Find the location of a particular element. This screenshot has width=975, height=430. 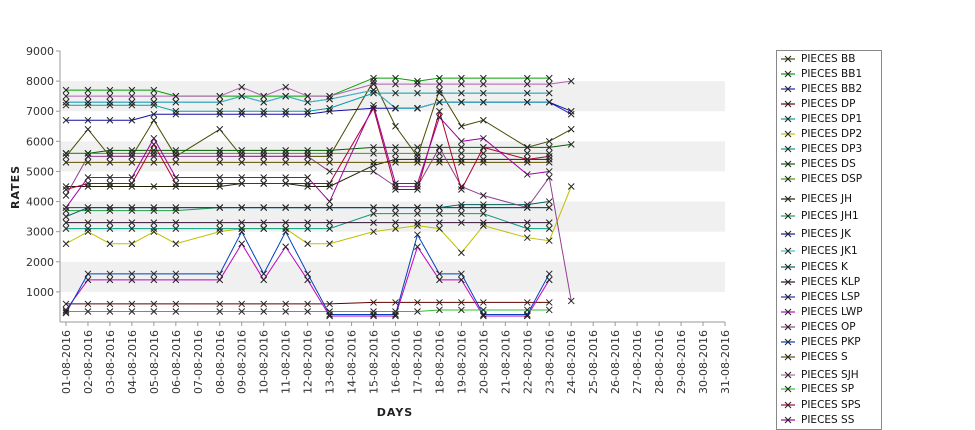

x-tick-label: 06-08-2016 is located at coordinates (176, 362).